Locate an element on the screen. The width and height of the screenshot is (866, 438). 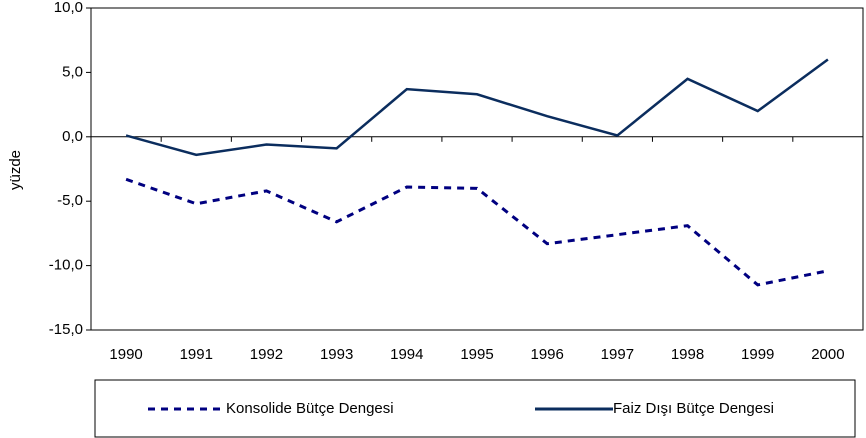
x-tick-label: 1991 is located at coordinates (196, 354).